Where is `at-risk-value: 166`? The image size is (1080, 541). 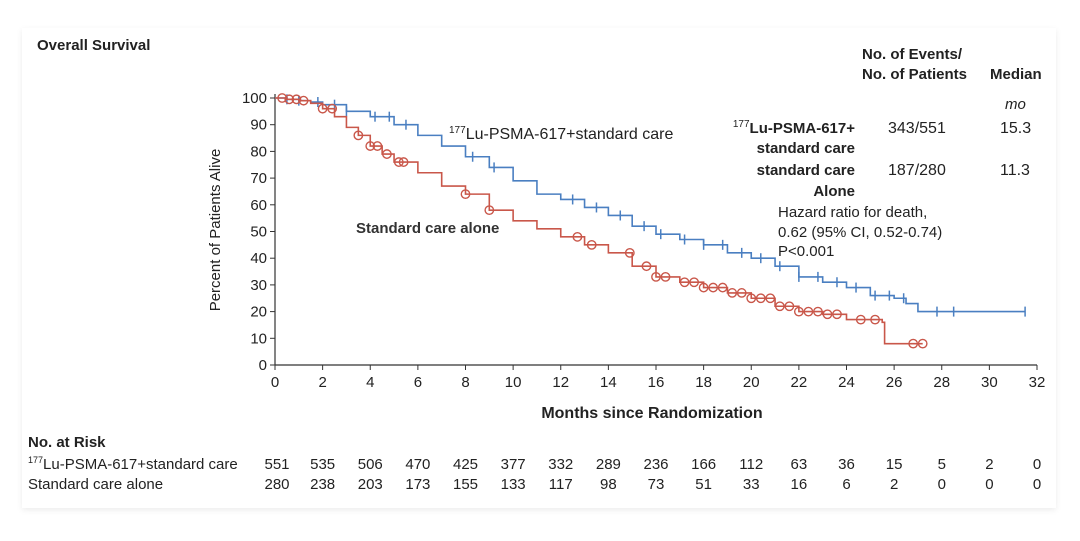
at-risk-value: 166 is located at coordinates (703, 464).